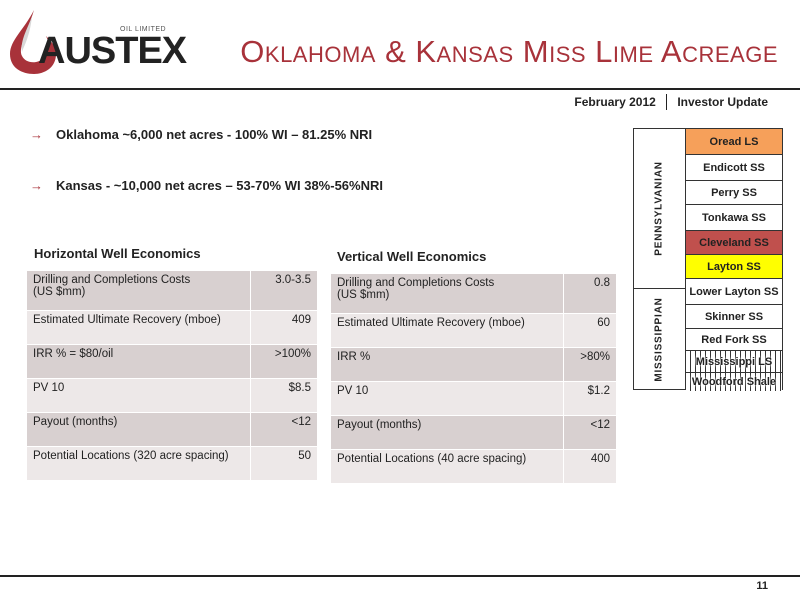  What do you see at coordinates (734, 142) in the screenshot?
I see `strat-layer: Oread LS` at bounding box center [734, 142].